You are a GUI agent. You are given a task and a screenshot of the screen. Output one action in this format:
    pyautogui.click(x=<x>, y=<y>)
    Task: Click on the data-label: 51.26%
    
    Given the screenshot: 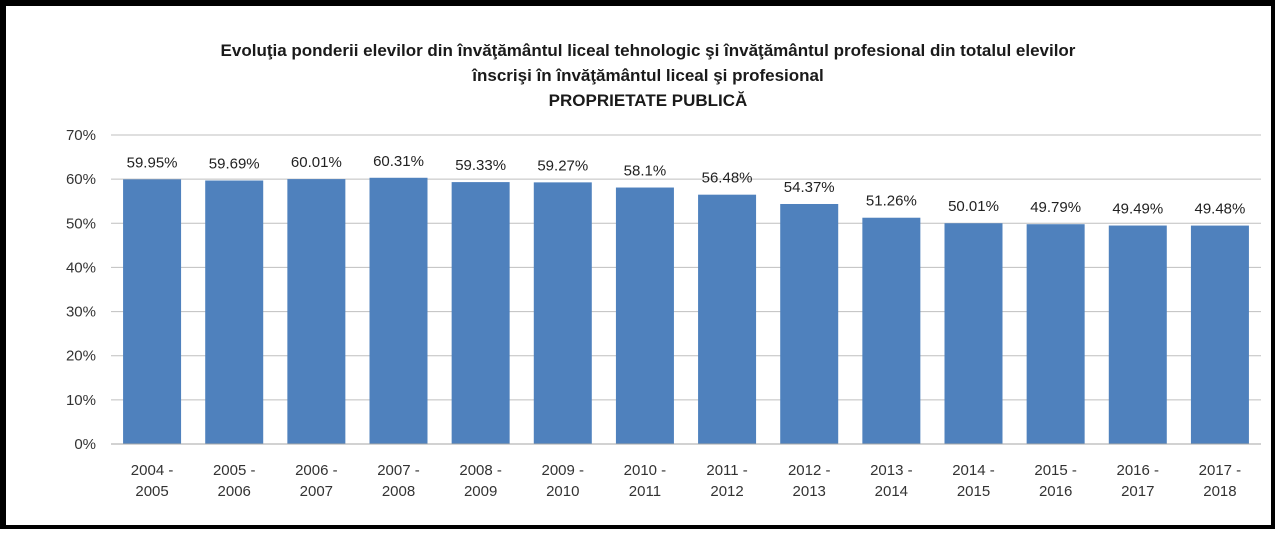 What is the action you would take?
    pyautogui.click(x=891, y=201)
    